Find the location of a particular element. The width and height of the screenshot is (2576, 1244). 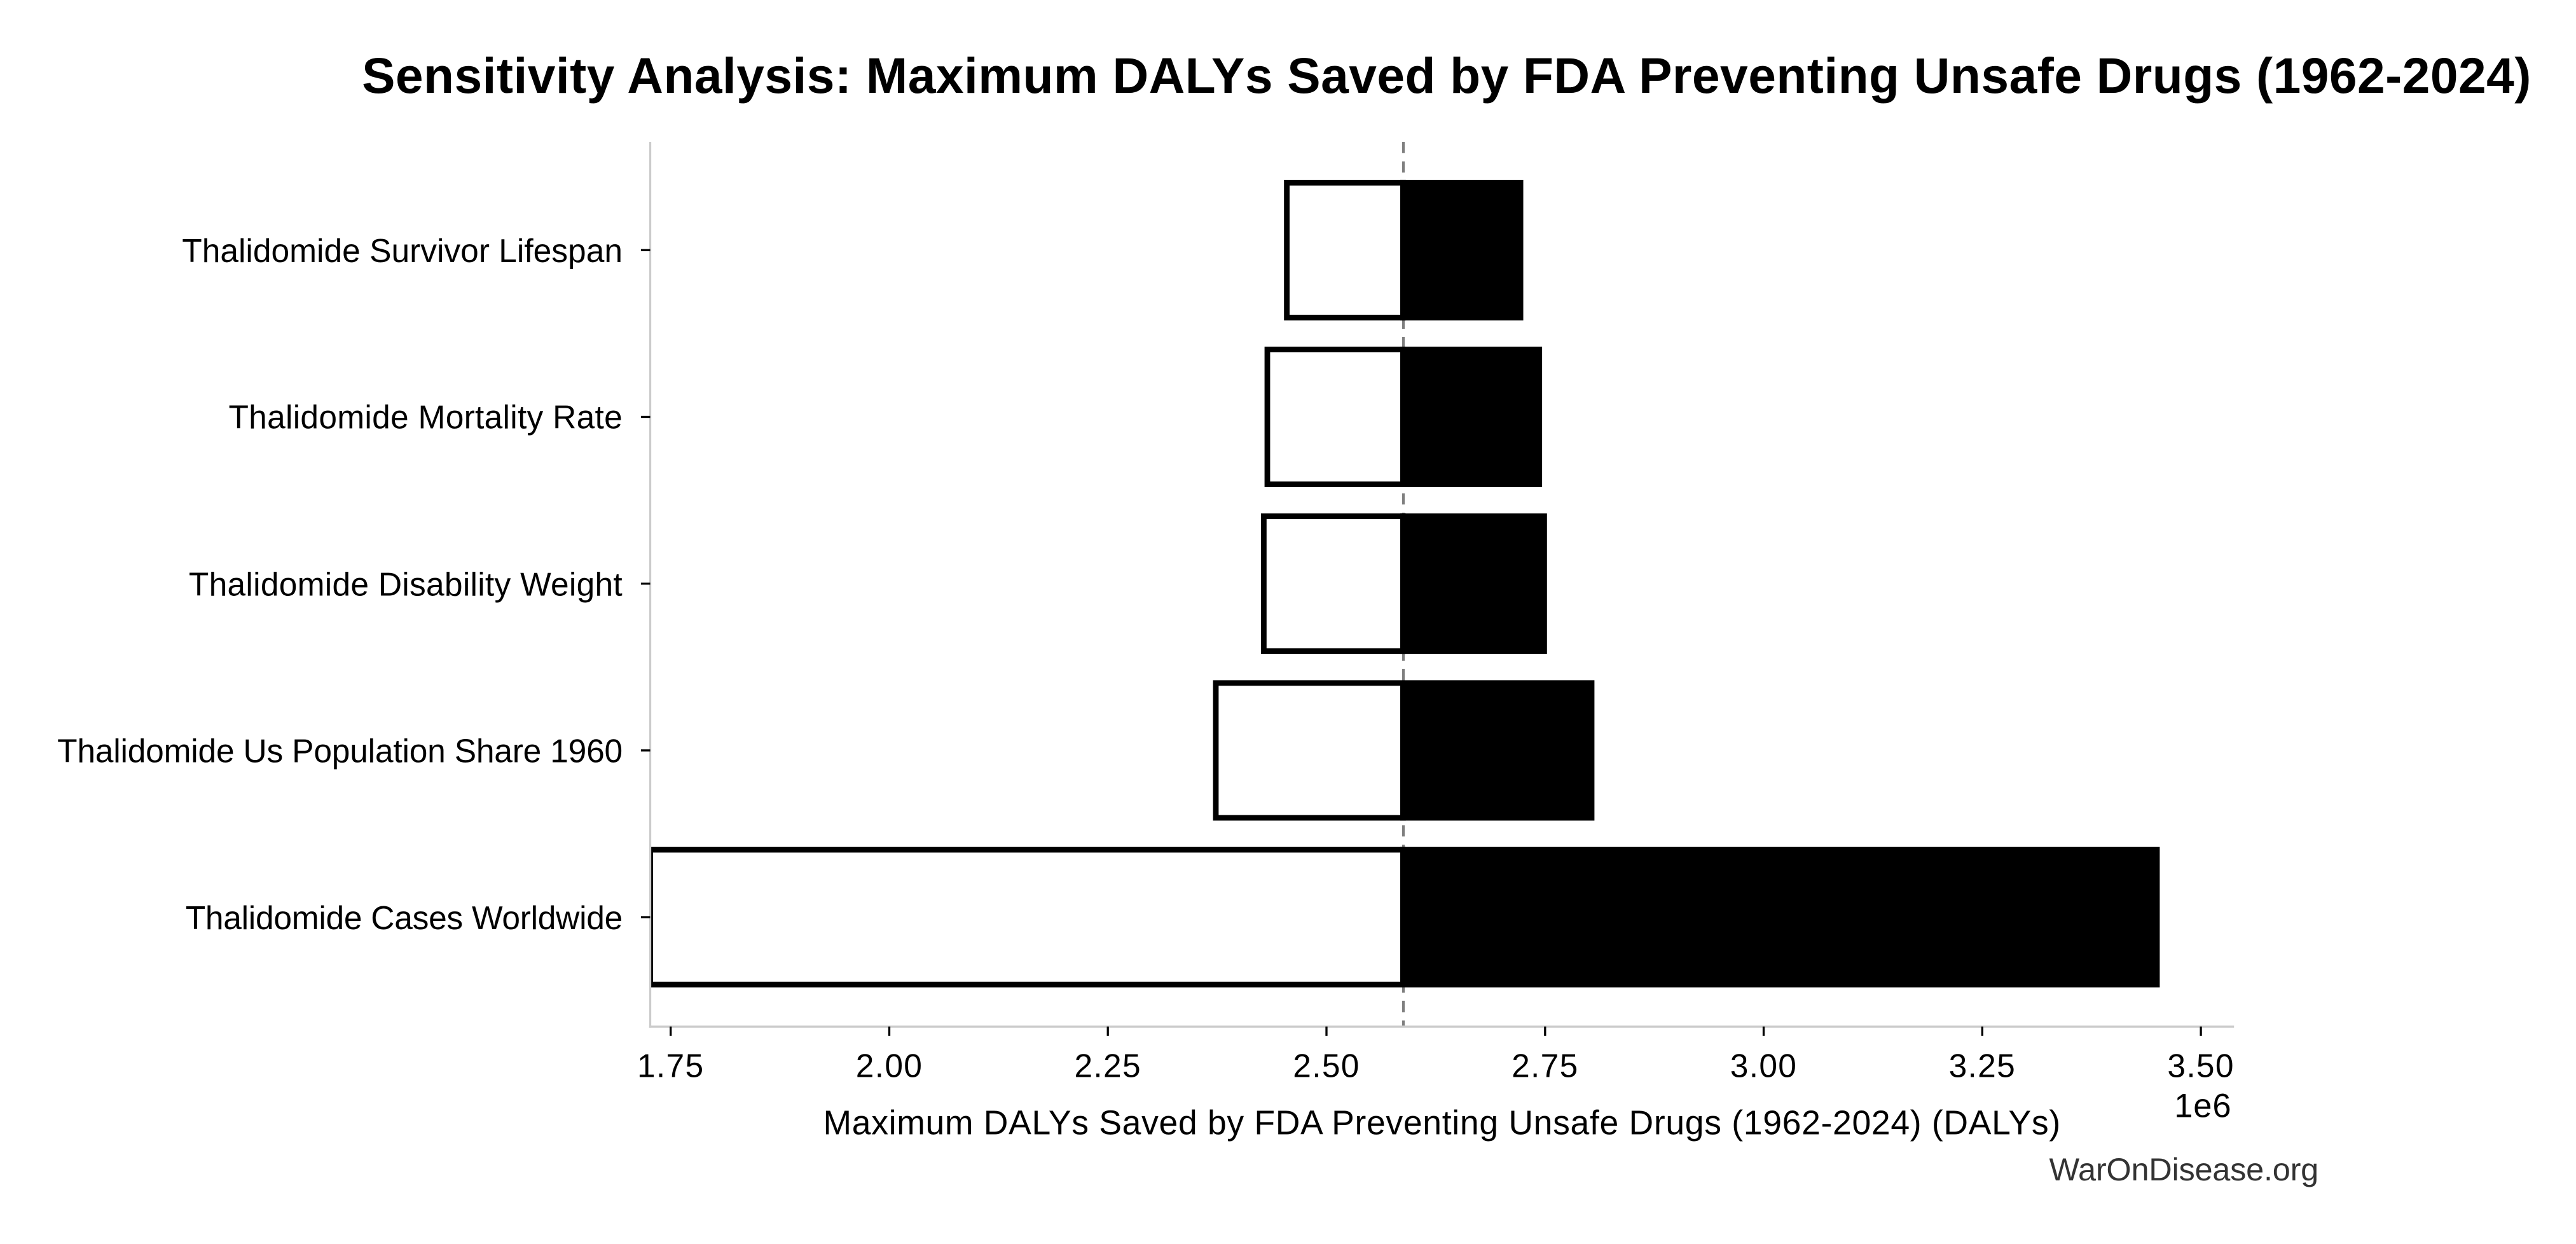

svg-text: WarOnDisease.org is located at coordinates (2183, 1169).